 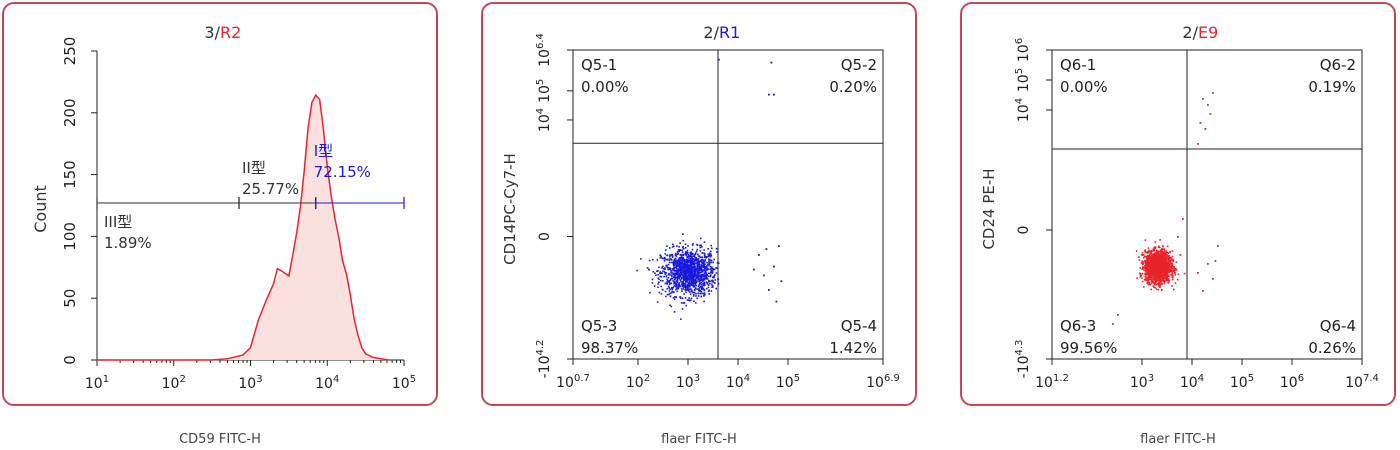 I want to click on x-tick-label: 105, so click(x=788, y=382).